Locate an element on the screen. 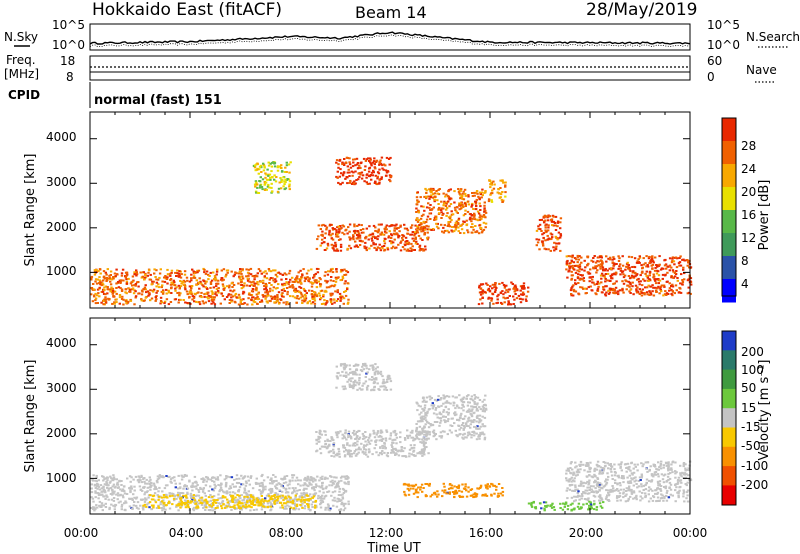  nave-tick-bottom: 0 is located at coordinates (711, 77).